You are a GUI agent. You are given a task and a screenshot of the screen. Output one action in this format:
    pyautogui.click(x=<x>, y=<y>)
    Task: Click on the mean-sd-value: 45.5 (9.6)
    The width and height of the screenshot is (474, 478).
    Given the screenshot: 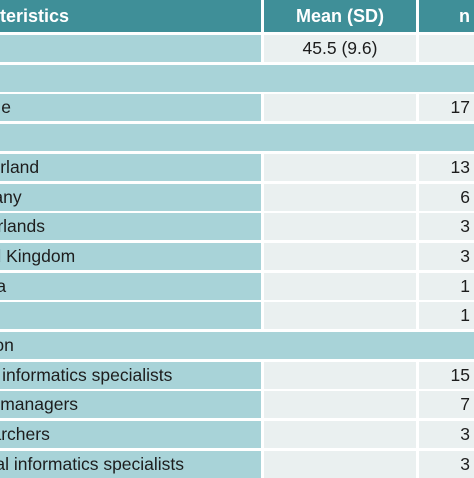 What is the action you would take?
    pyautogui.click(x=340, y=48)
    